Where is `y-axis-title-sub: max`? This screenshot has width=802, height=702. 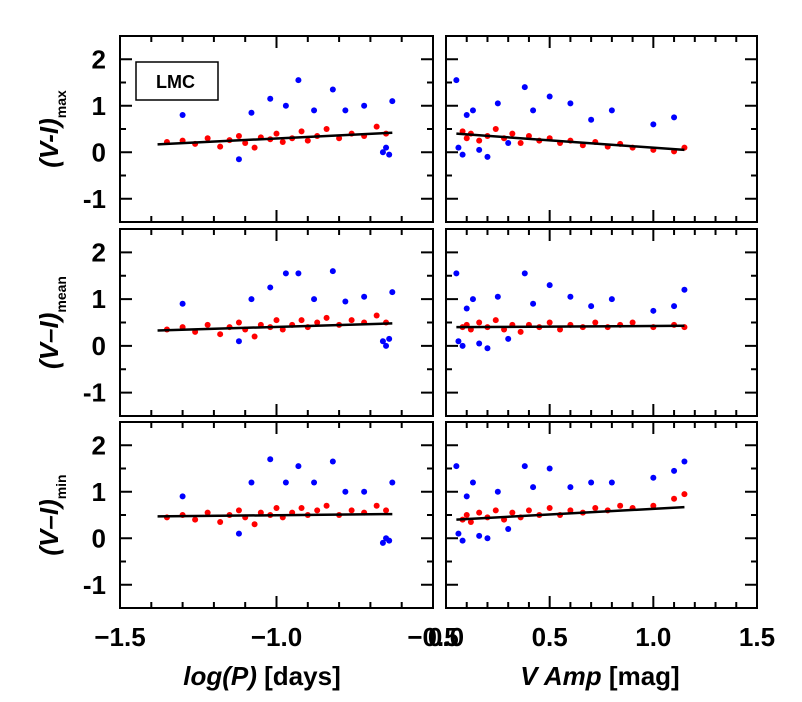 y-axis-title-sub: max is located at coordinates (61, 104).